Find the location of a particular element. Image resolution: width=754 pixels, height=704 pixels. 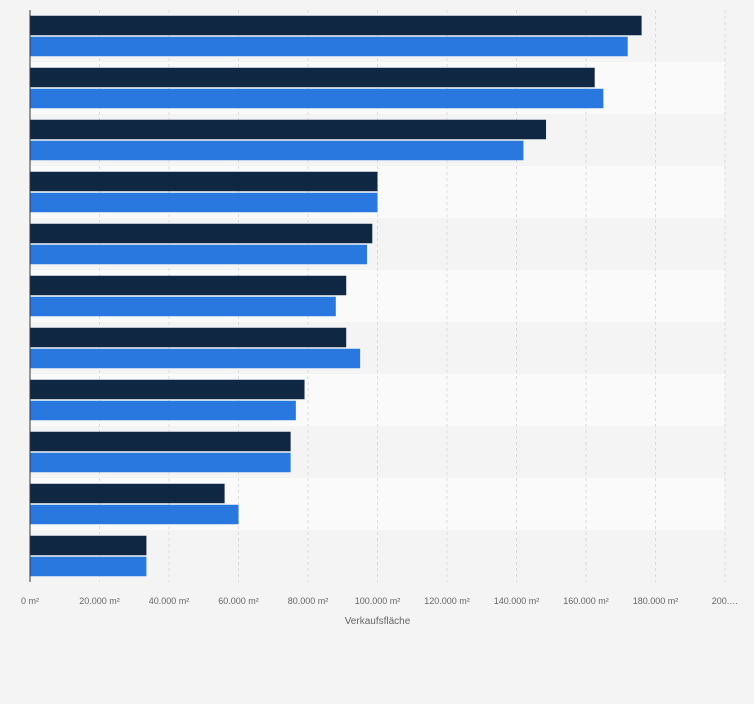

x-tick-label: 100.000 m² is located at coordinates (378, 601).